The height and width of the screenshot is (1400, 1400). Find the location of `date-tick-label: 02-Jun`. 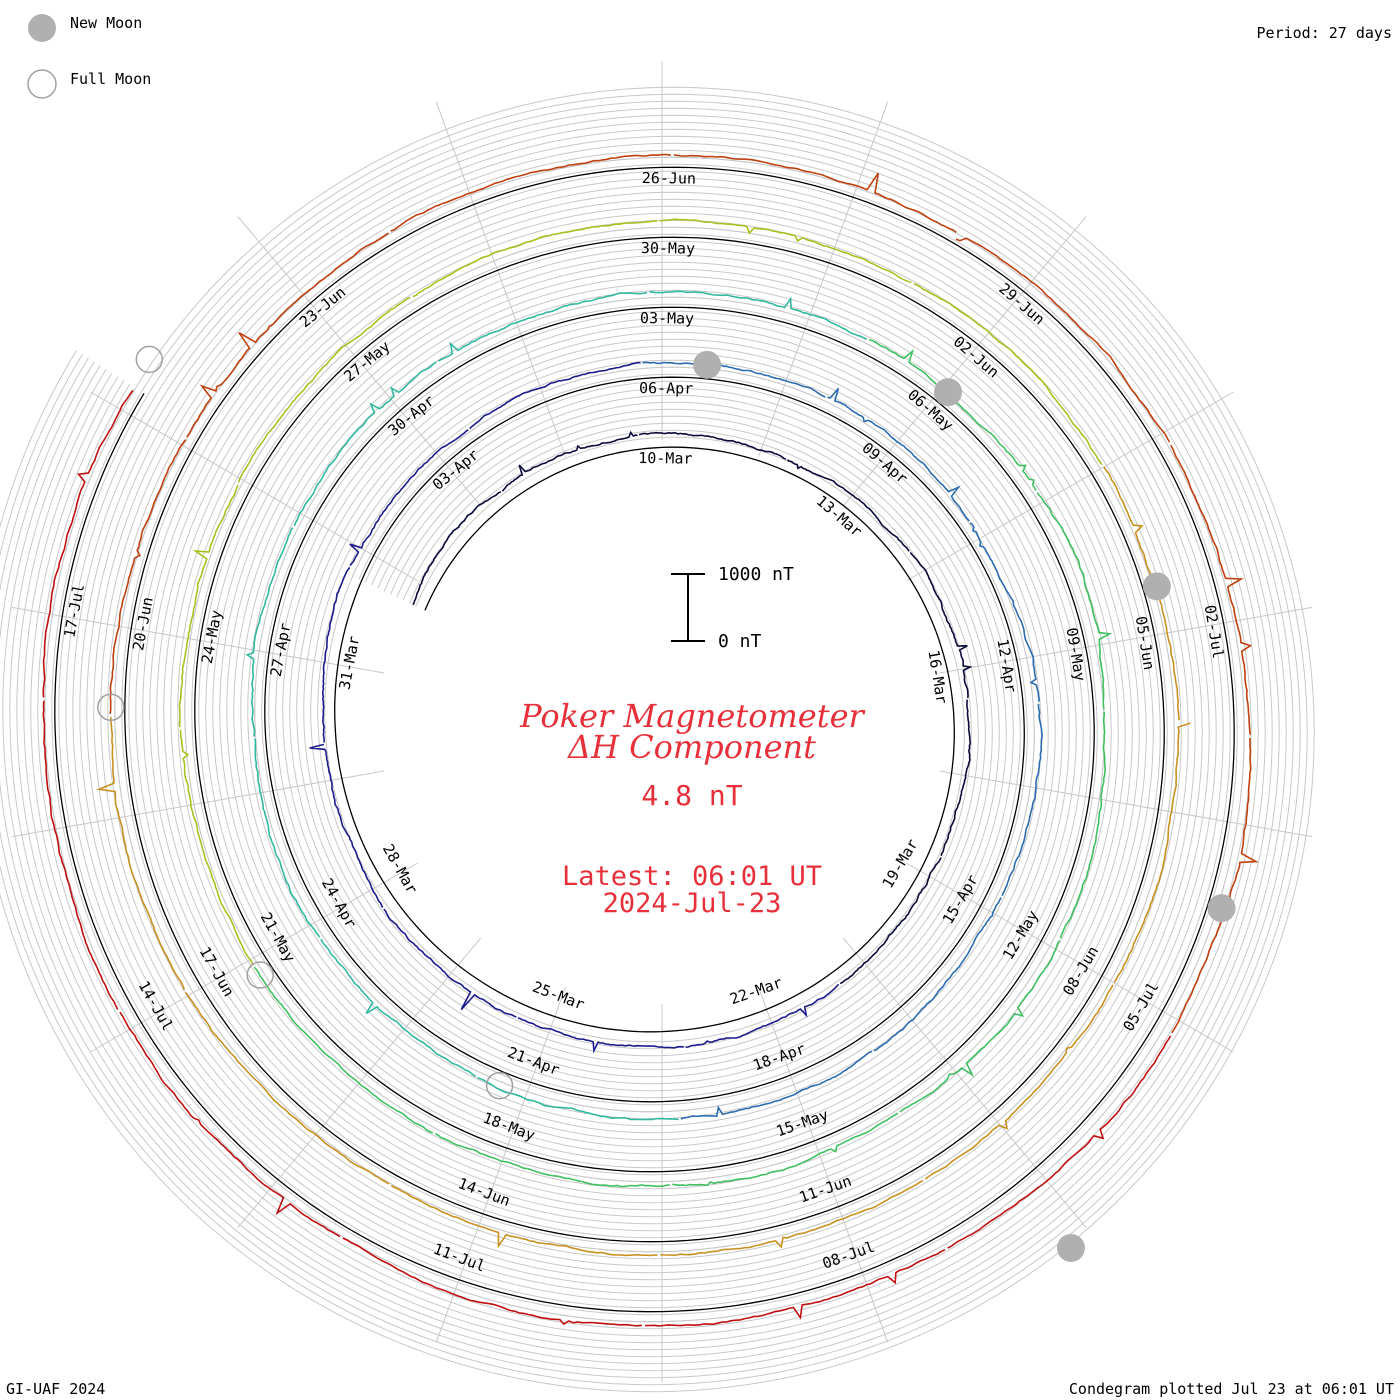

date-tick-label: 02-Jun is located at coordinates (976, 357).